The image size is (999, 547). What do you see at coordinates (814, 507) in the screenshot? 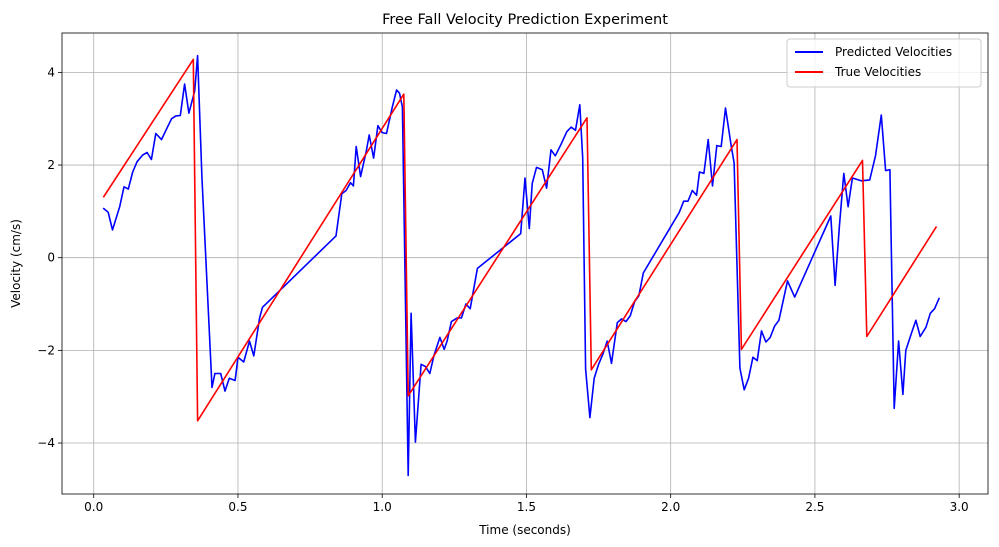
I see `x-tick-label: 2.5` at bounding box center [814, 507].